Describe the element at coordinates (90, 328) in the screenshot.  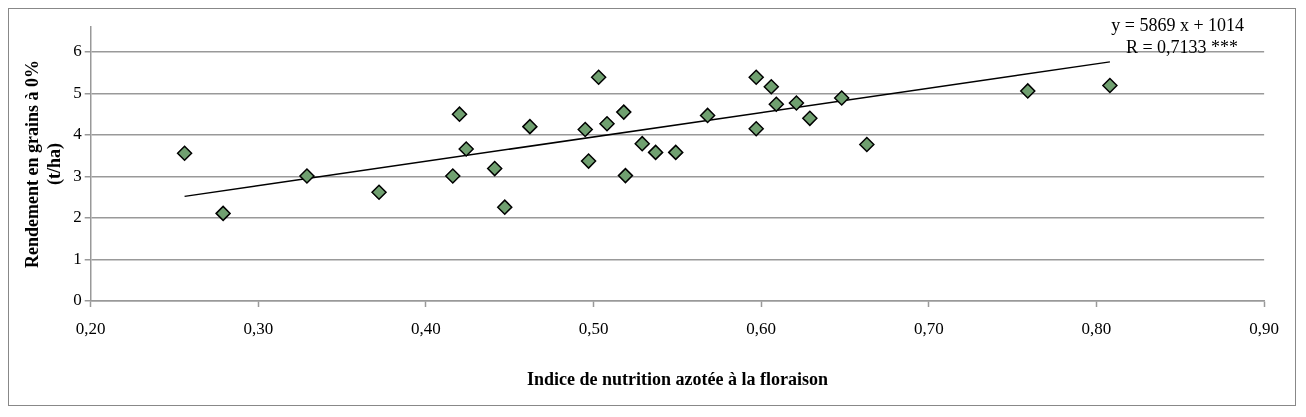
I see `x-tick-label: 0,20` at that location.